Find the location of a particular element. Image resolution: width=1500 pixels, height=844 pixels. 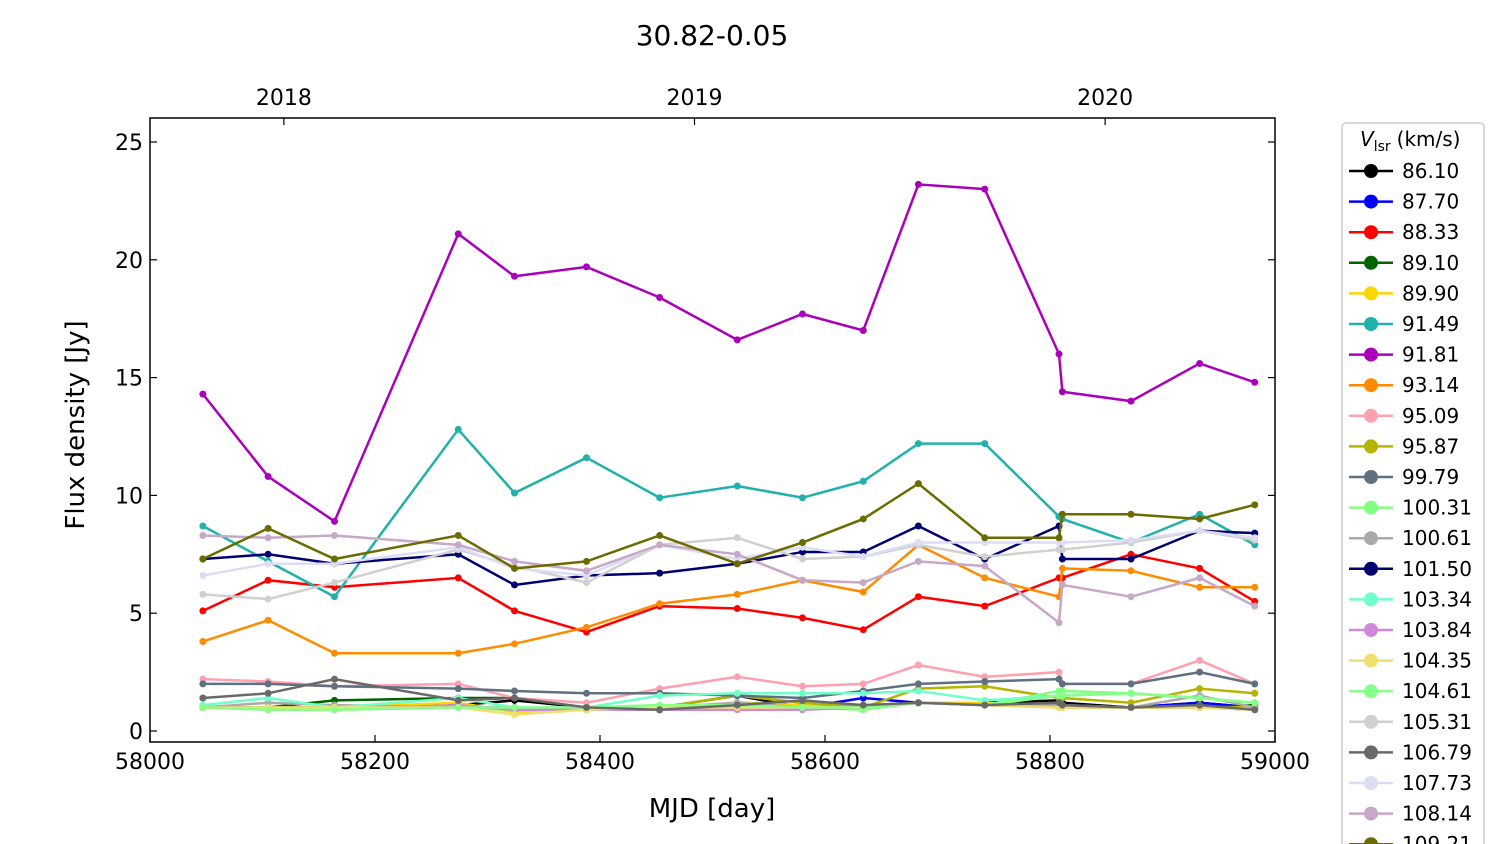

legend-item: 93.14 is located at coordinates (1404, 385).